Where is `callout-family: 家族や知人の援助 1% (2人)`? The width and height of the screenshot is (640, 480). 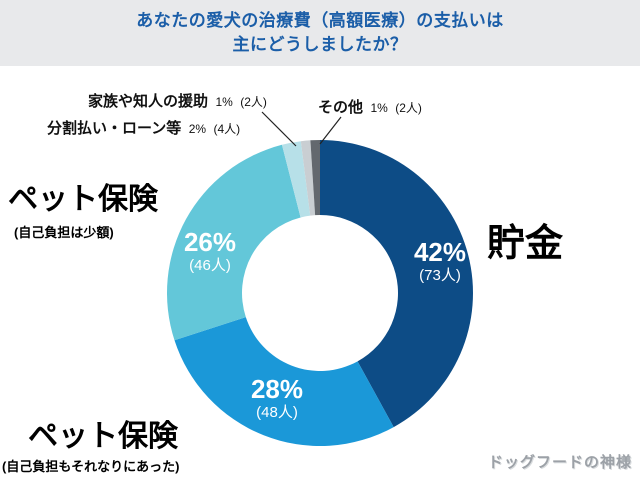 callout-family: 家族や知人の援助 1% (2人) is located at coordinates (177, 100).